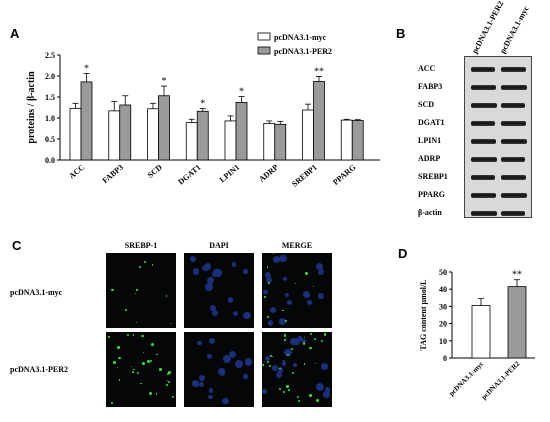 The width and height of the screenshot is (550, 422). Describe the element at coordinates (443, 289) in the screenshot. I see `chart-d-y-tick-label: 40` at that location.